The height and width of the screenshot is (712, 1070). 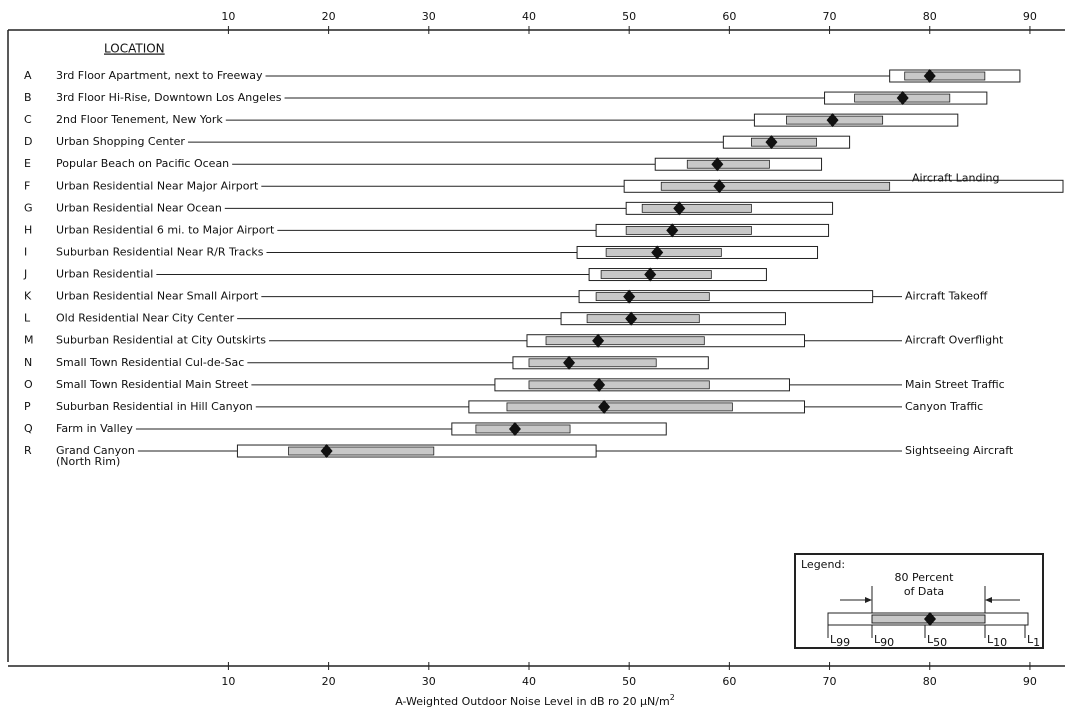 What do you see at coordinates (28, 296) in the screenshot?
I see `row-letter: K` at bounding box center [28, 296].